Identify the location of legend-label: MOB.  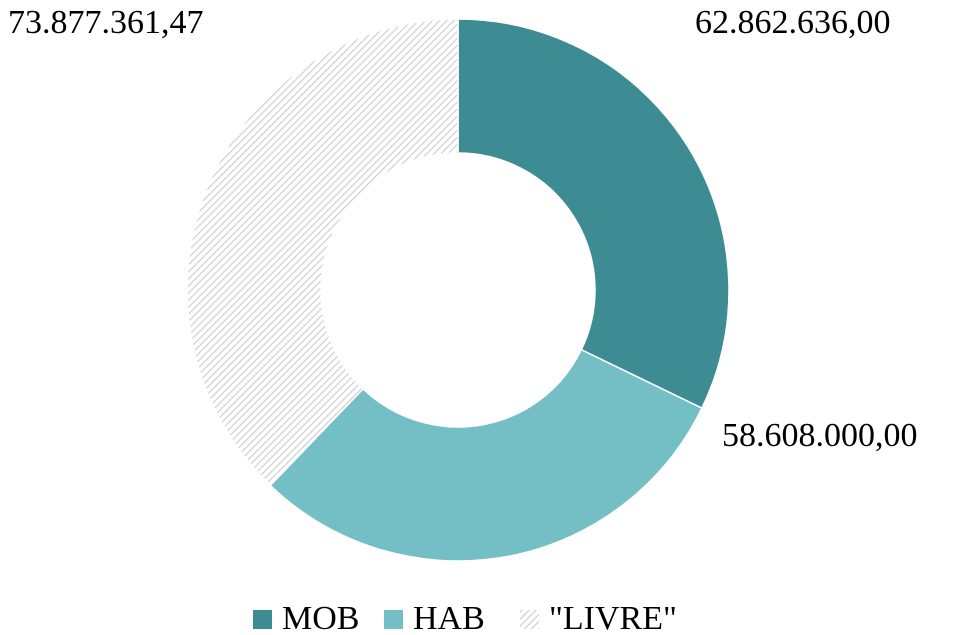
(320, 617).